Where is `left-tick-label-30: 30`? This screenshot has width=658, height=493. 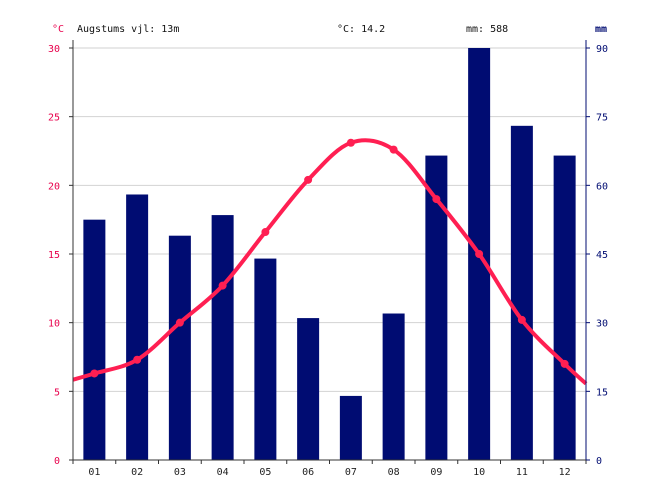
left-tick-label-30: 30 is located at coordinates (54, 49).